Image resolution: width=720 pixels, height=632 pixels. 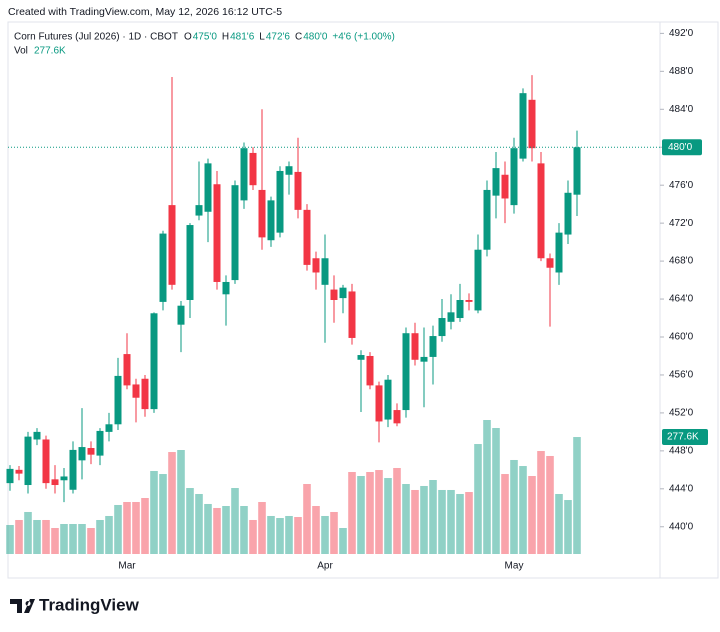 I want to click on y-tick-label: 484'0, so click(x=681, y=109).